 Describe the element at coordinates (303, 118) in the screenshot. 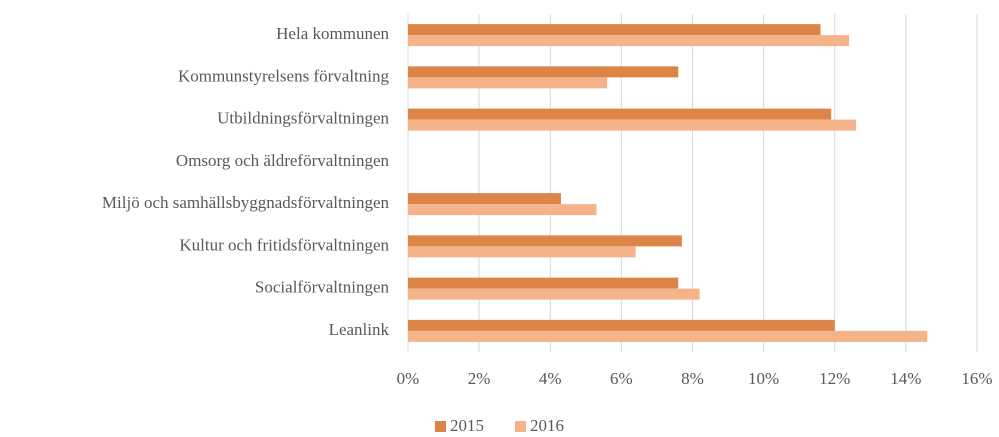

I see `y-tick-label: Utbildningsförvaltningen` at that location.